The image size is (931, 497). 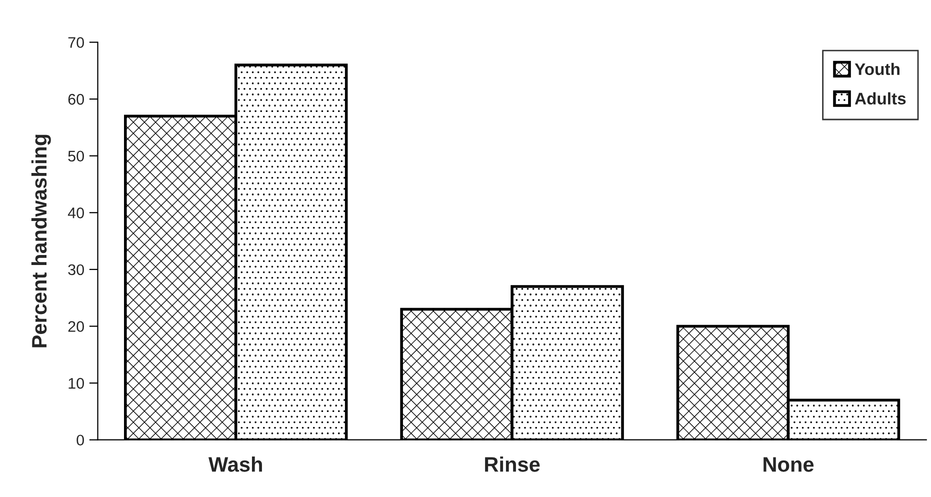 What do you see at coordinates (76, 213) in the screenshot?
I see `y-tick-label: 40` at bounding box center [76, 213].